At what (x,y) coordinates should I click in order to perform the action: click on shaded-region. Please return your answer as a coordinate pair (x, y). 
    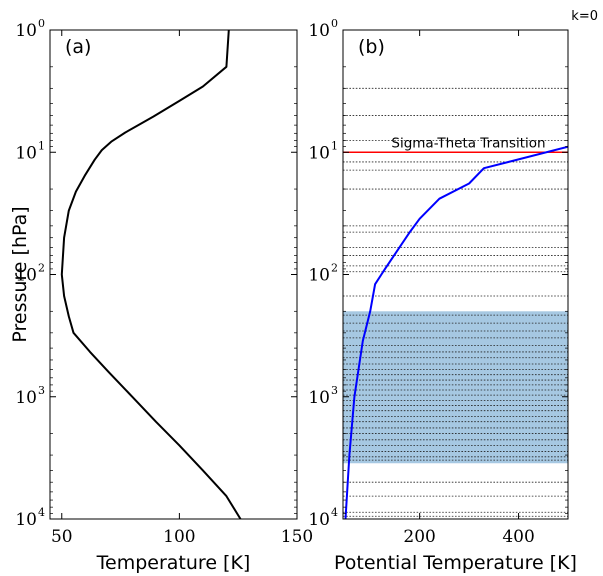
    Looking at the image, I should click on (455, 387).